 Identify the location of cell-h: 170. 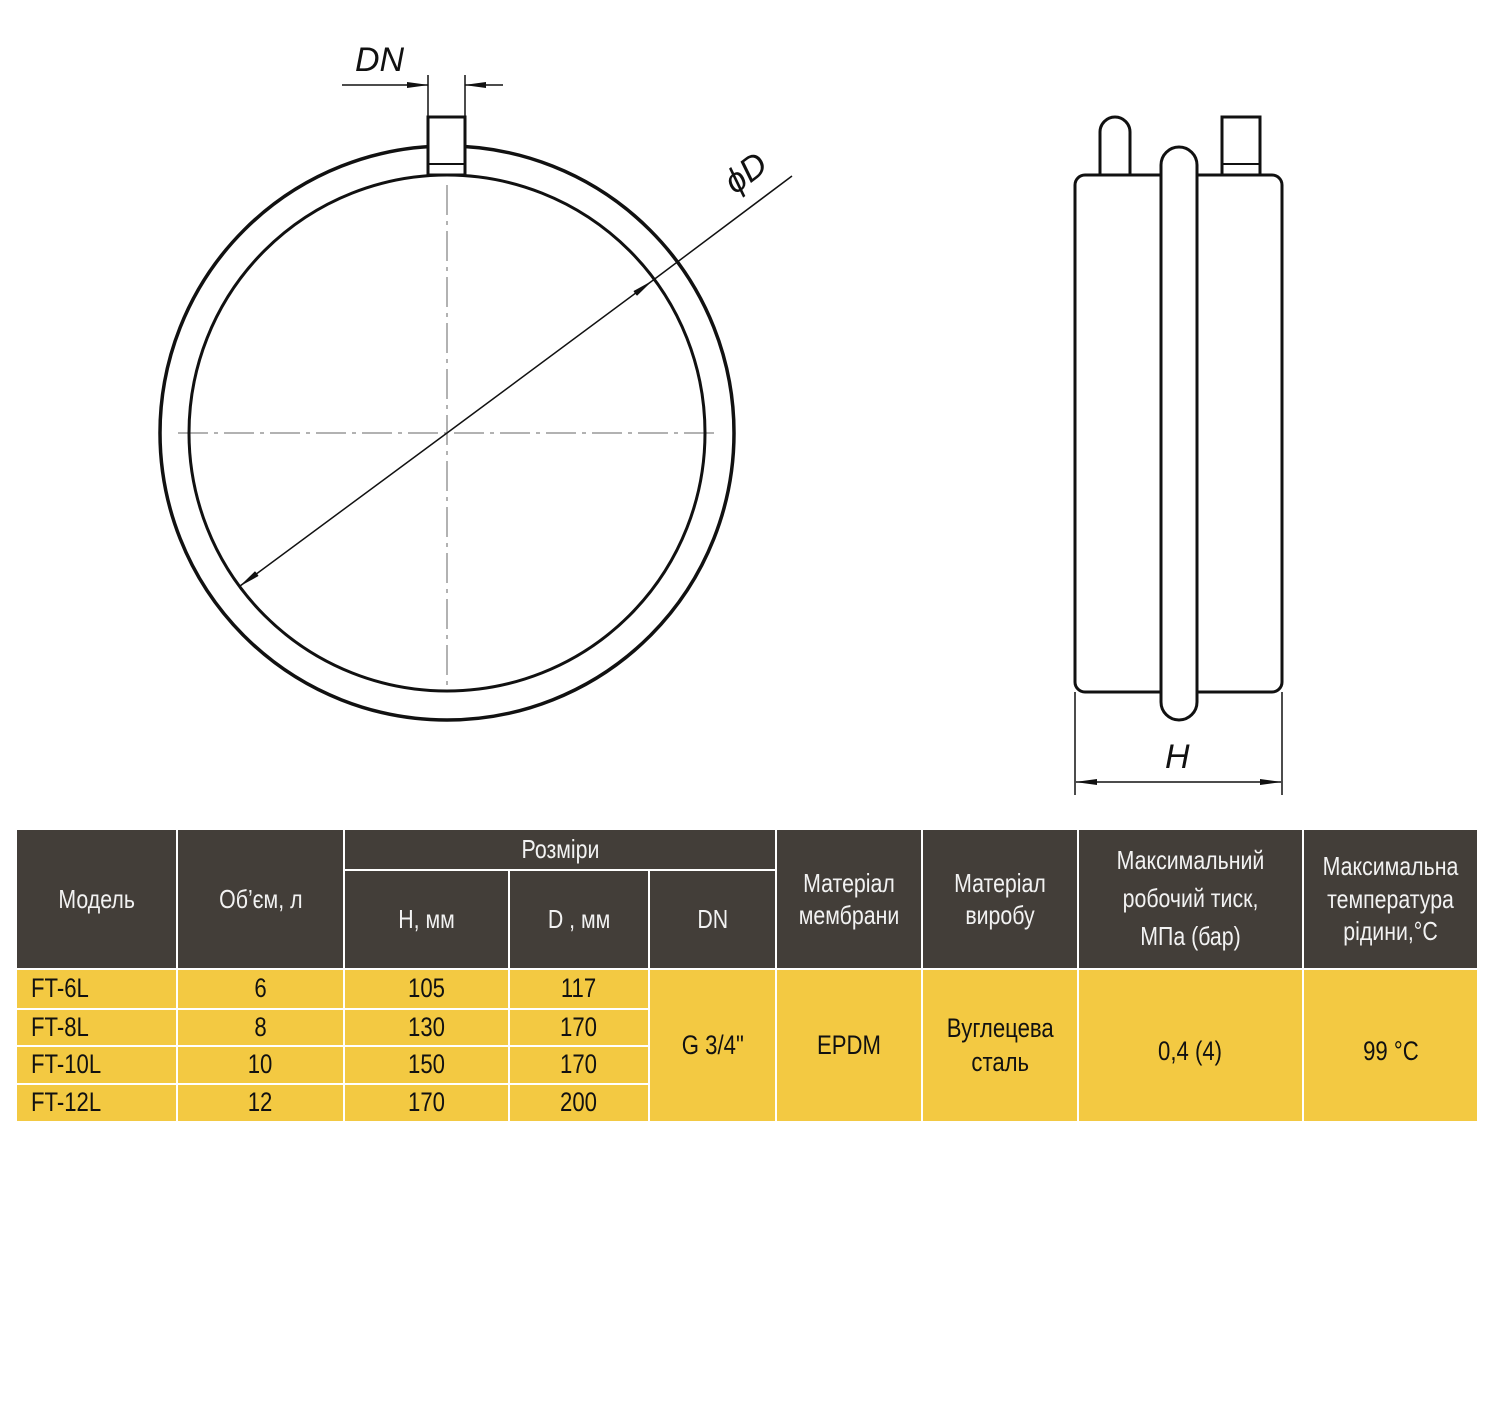
(427, 1103).